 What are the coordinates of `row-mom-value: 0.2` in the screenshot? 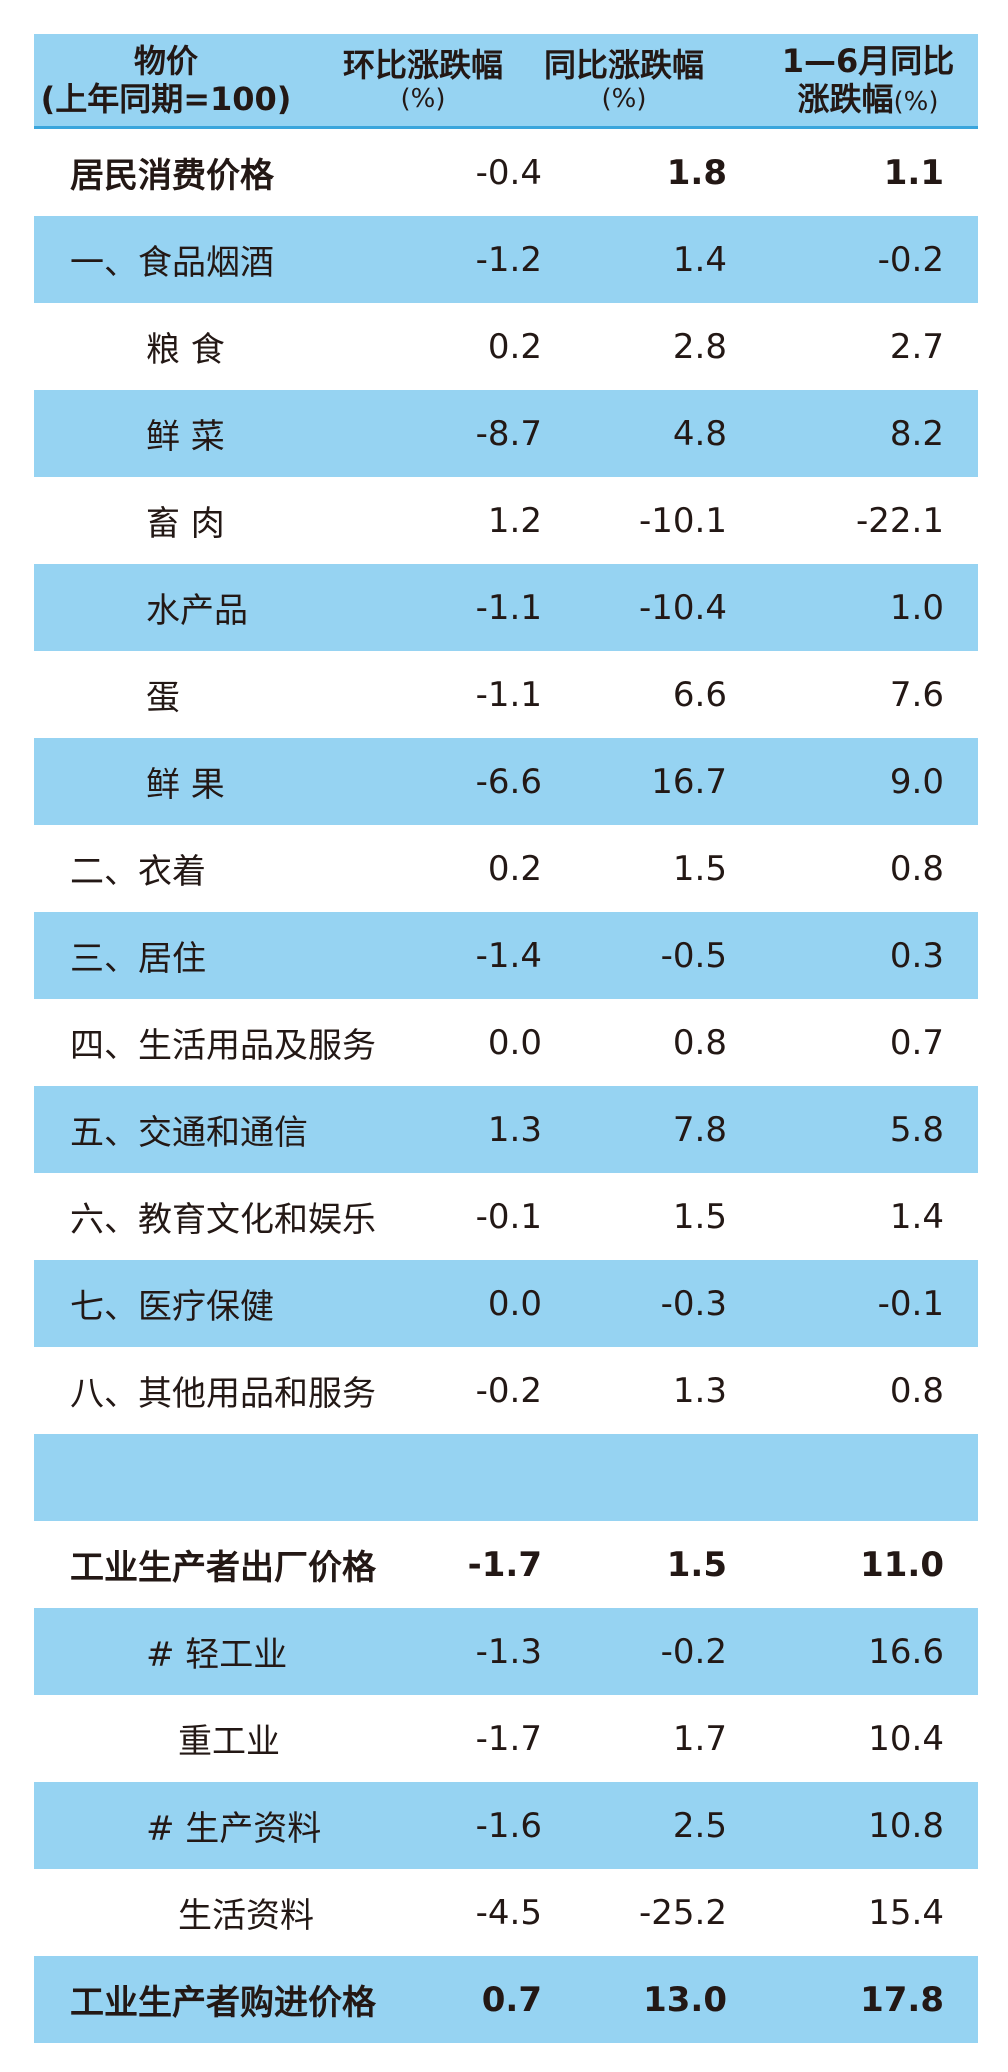 It's located at (514, 868).